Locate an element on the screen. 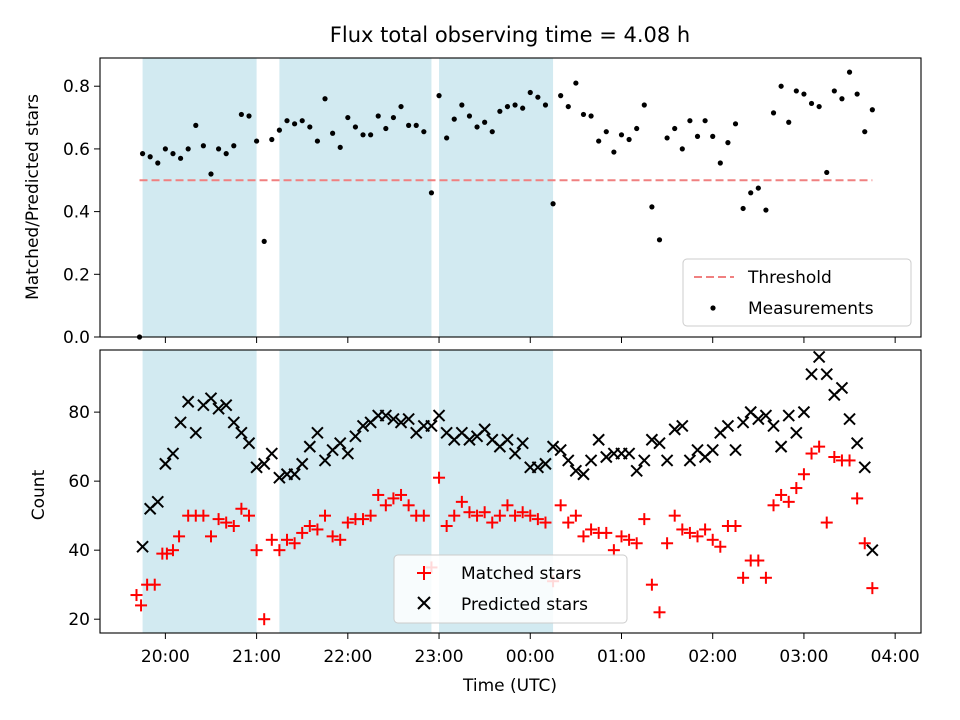 Image resolution: width=960 pixels, height=720 pixels. top-y-tick-label: 0.0 is located at coordinates (76, 338).